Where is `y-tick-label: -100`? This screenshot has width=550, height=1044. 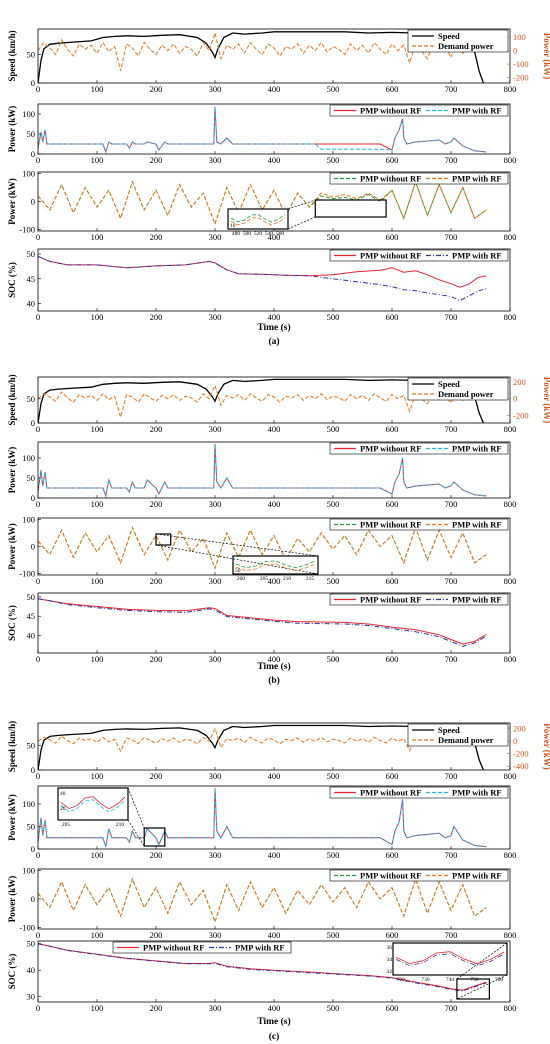
y-tick-label: -100 is located at coordinates (27, 928).